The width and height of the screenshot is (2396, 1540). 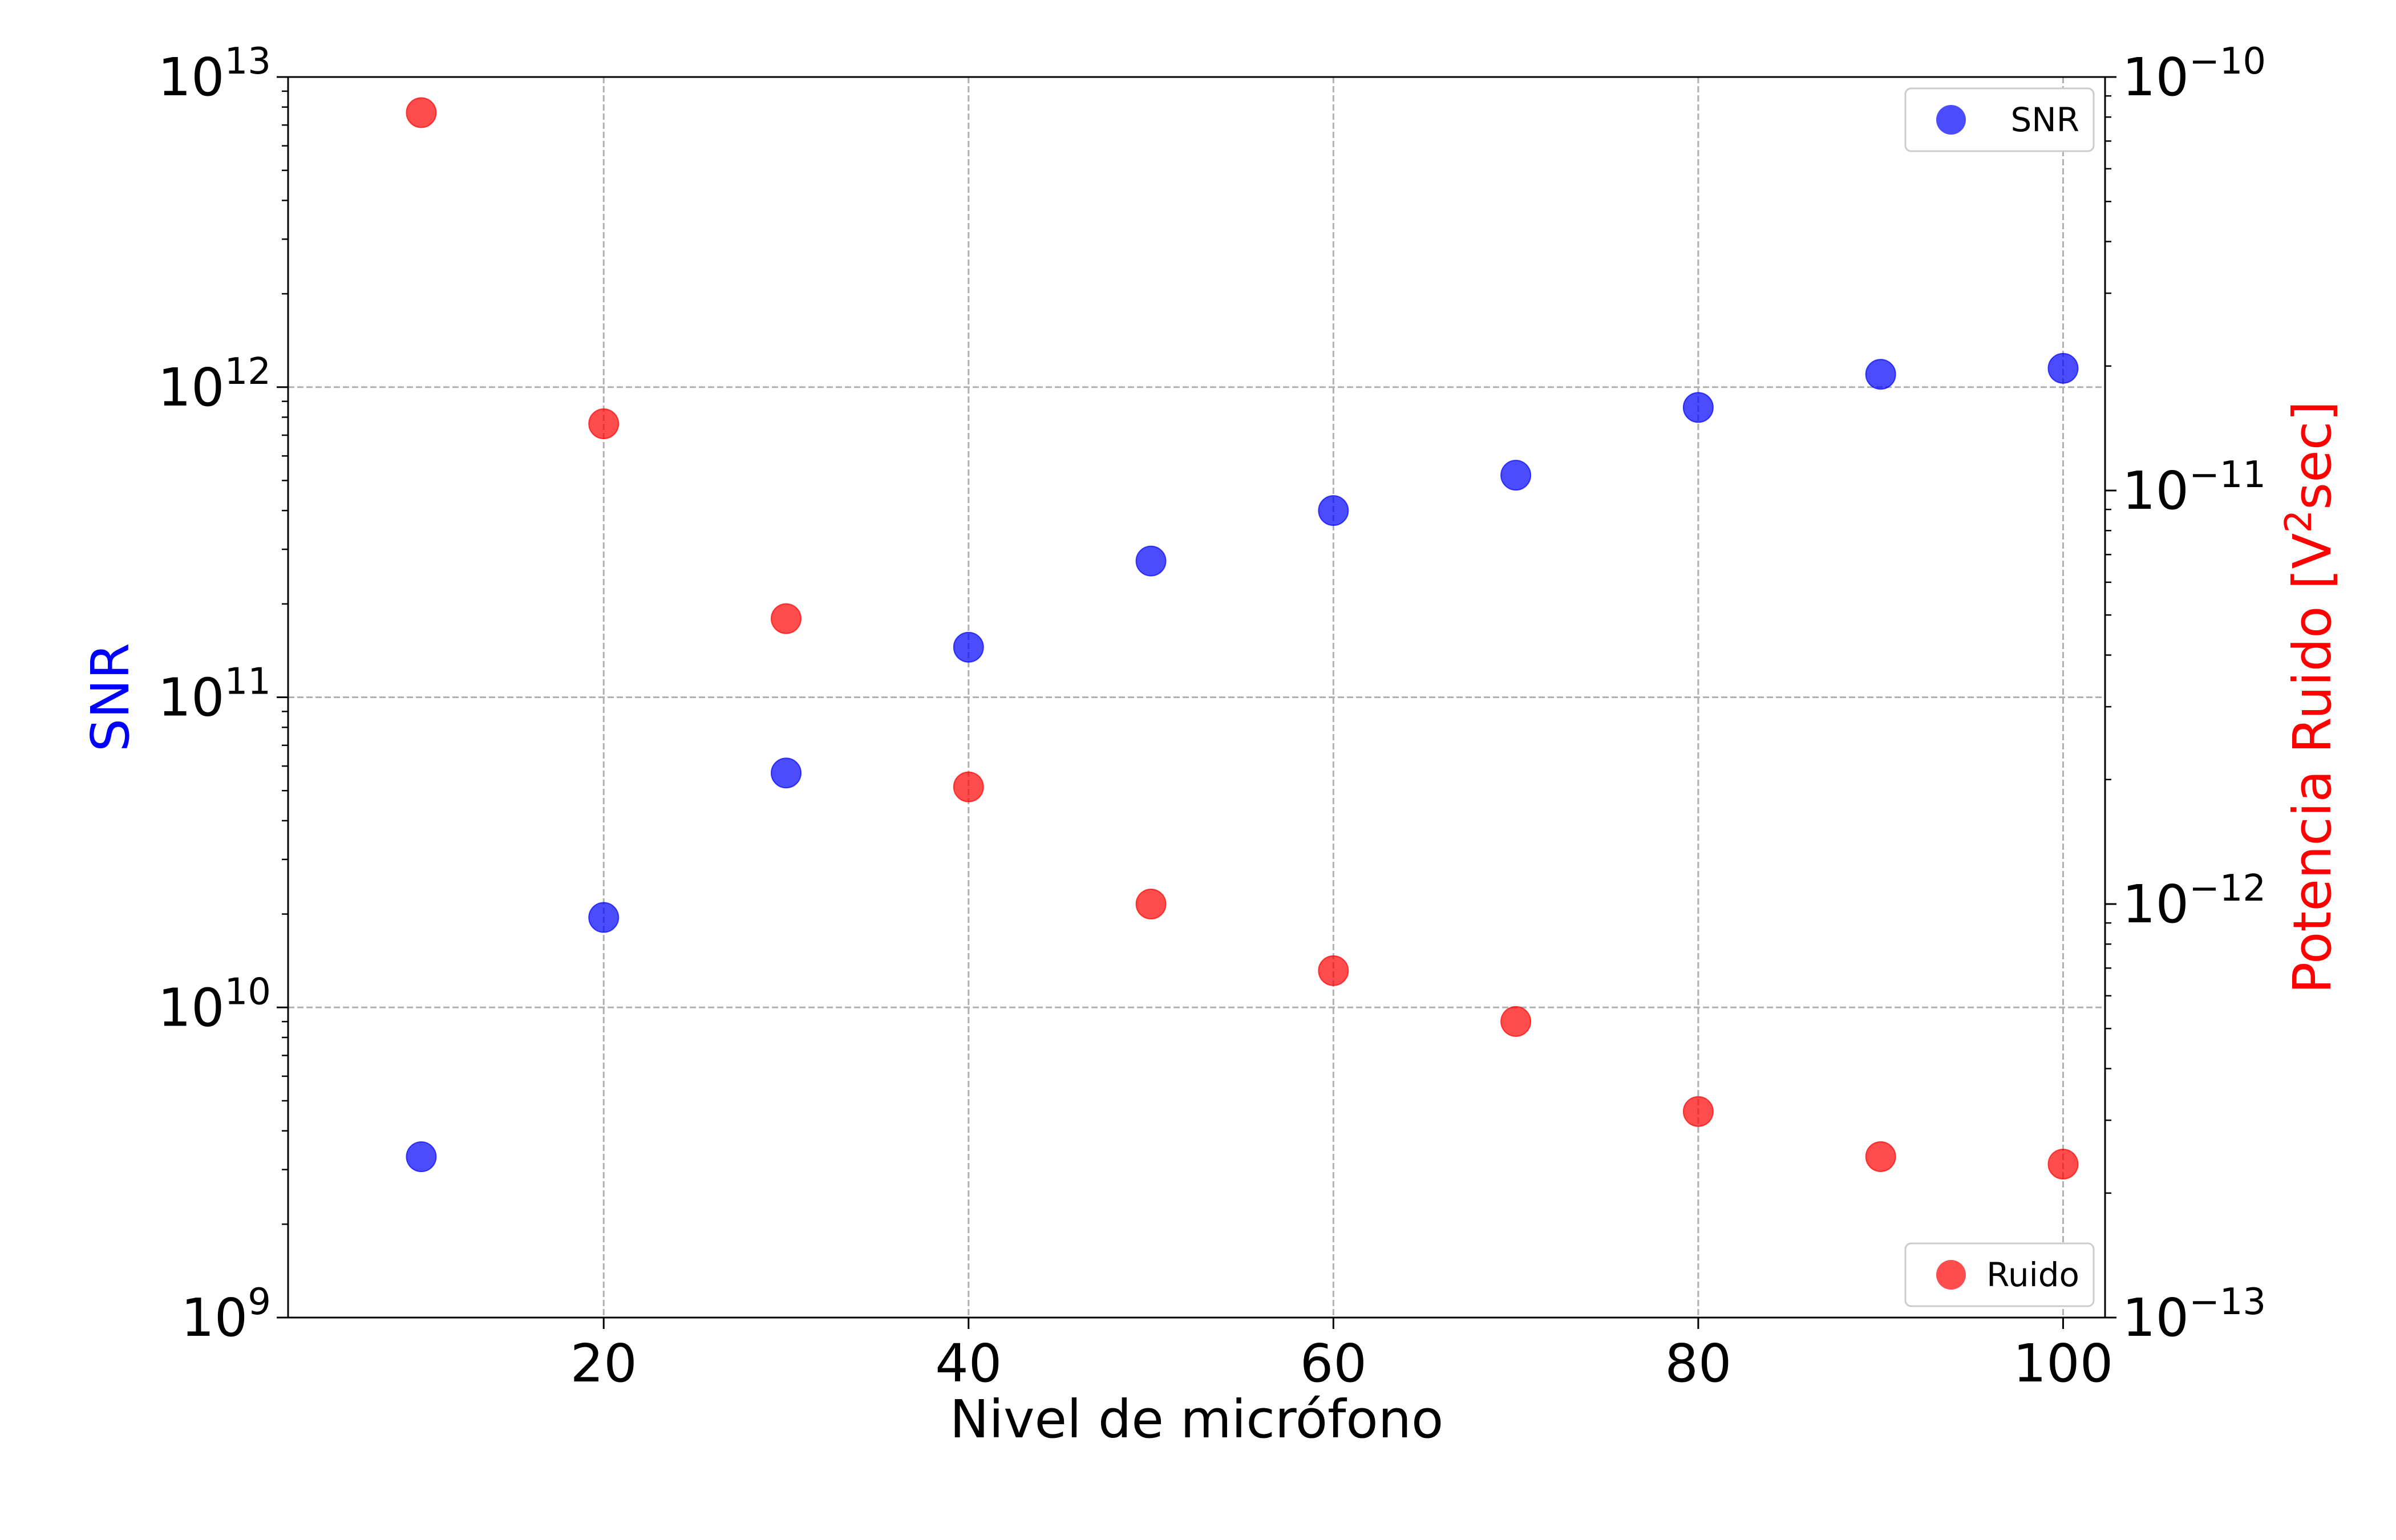 I want to click on x-tick-label: 20, so click(x=603, y=1363).